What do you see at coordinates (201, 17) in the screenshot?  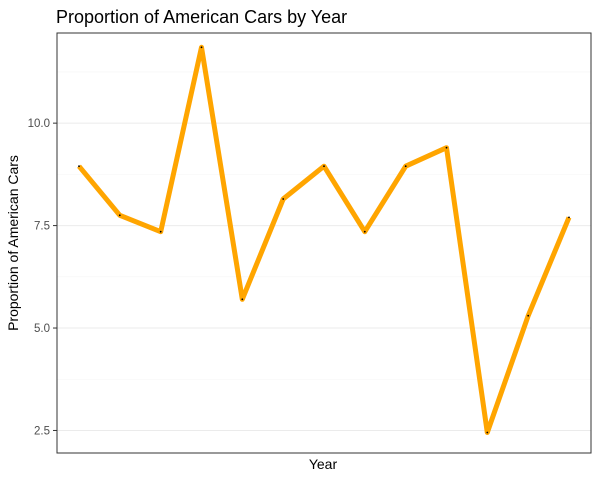 I see `chart-title: Proportion of American Cars by Year` at bounding box center [201, 17].